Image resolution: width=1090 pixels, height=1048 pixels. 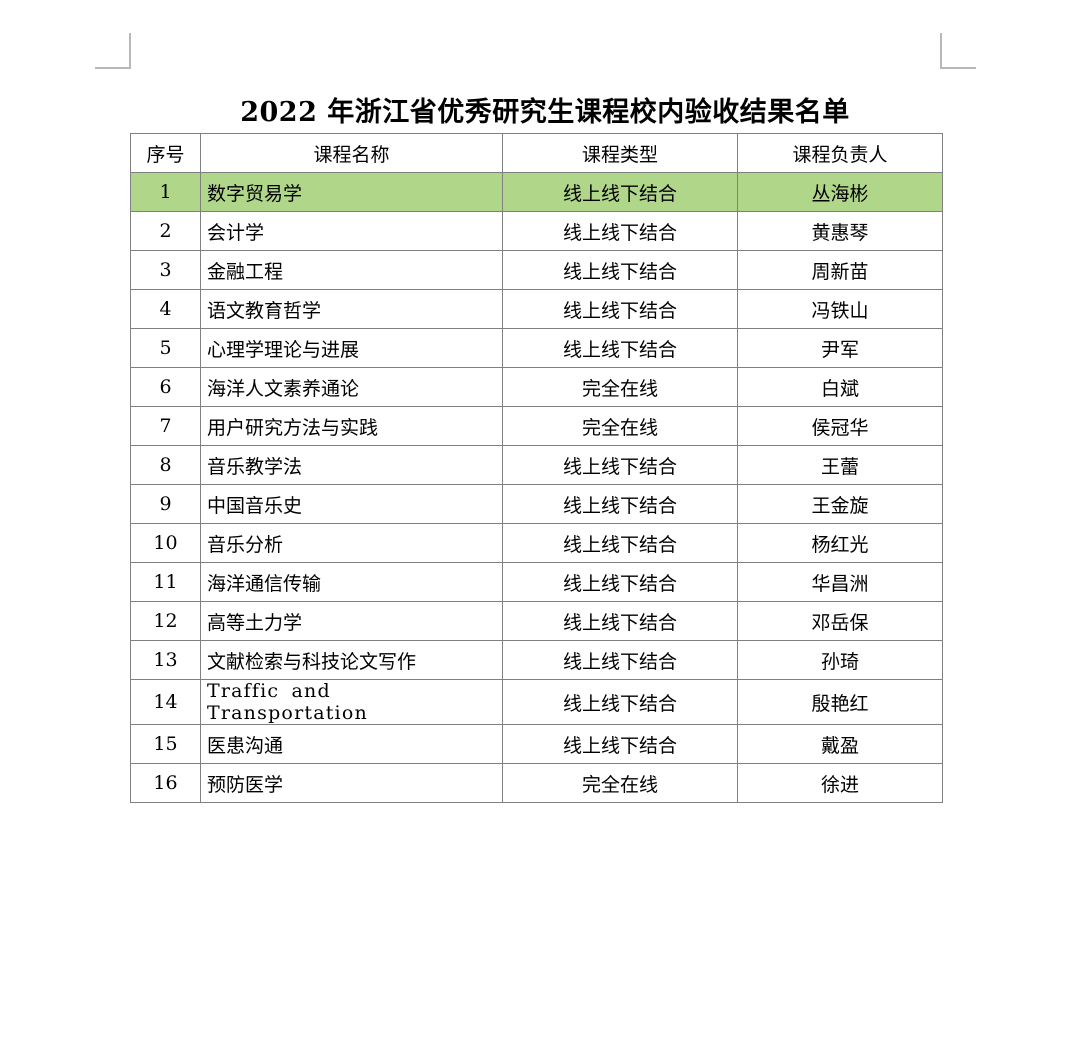 I want to click on cell-course-name: 数字贸易学, so click(x=351, y=192).